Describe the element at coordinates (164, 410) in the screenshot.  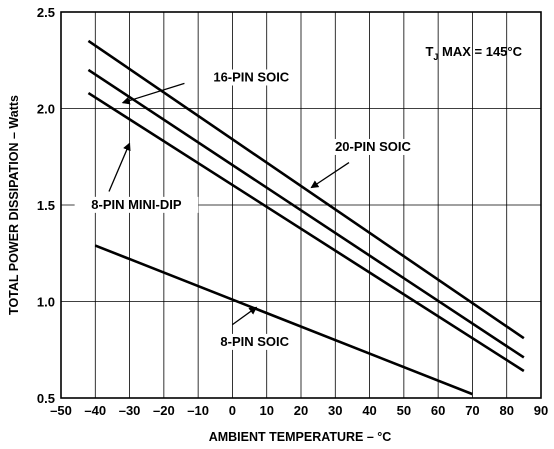
I see `x-tick-label: –20` at that location.